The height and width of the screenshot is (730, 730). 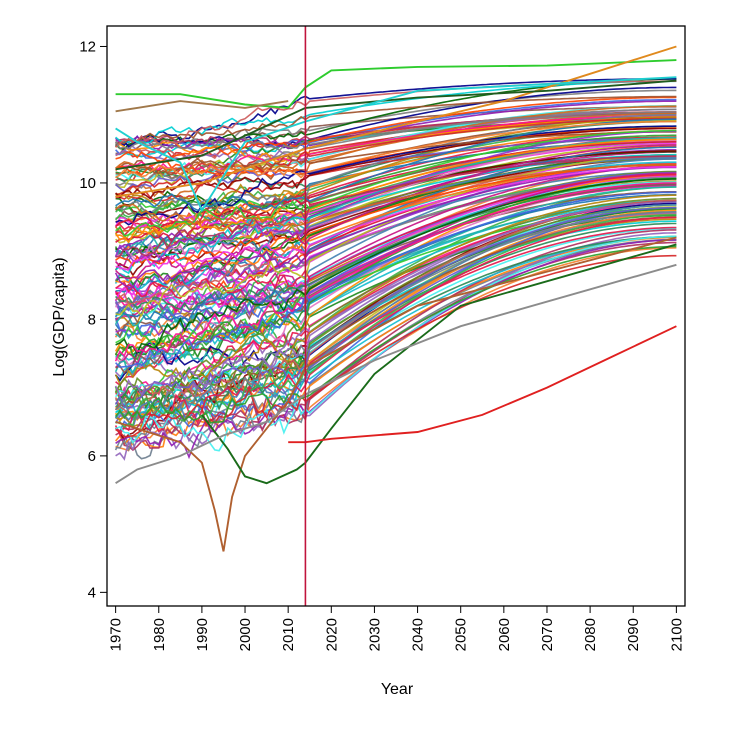 What do you see at coordinates (288, 634) in the screenshot?
I see `x-tick-label: 2010` at bounding box center [288, 634].